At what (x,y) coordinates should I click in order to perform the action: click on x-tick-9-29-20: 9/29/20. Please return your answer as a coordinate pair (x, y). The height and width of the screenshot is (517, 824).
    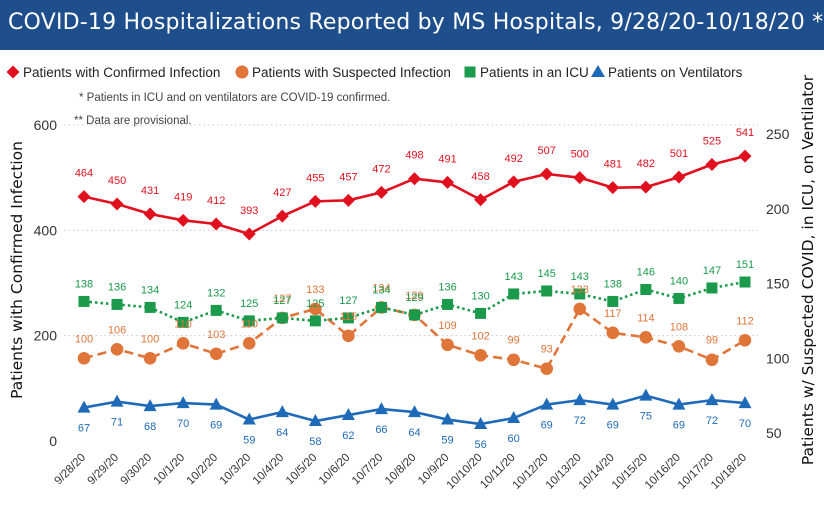
    Looking at the image, I should click on (104, 470).